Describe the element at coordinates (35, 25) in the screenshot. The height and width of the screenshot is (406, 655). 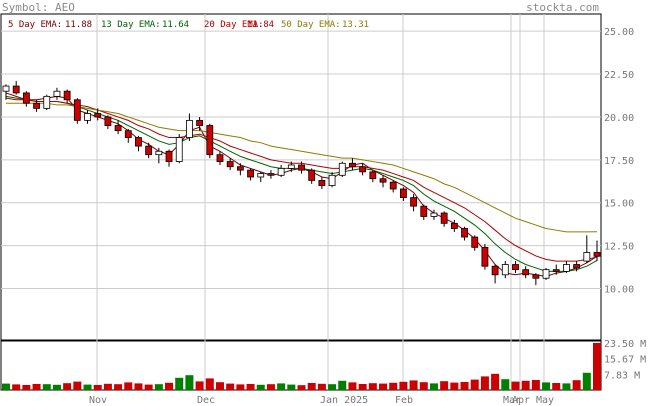
I see `legend-ema5-label: 5 Day EMA:` at that location.